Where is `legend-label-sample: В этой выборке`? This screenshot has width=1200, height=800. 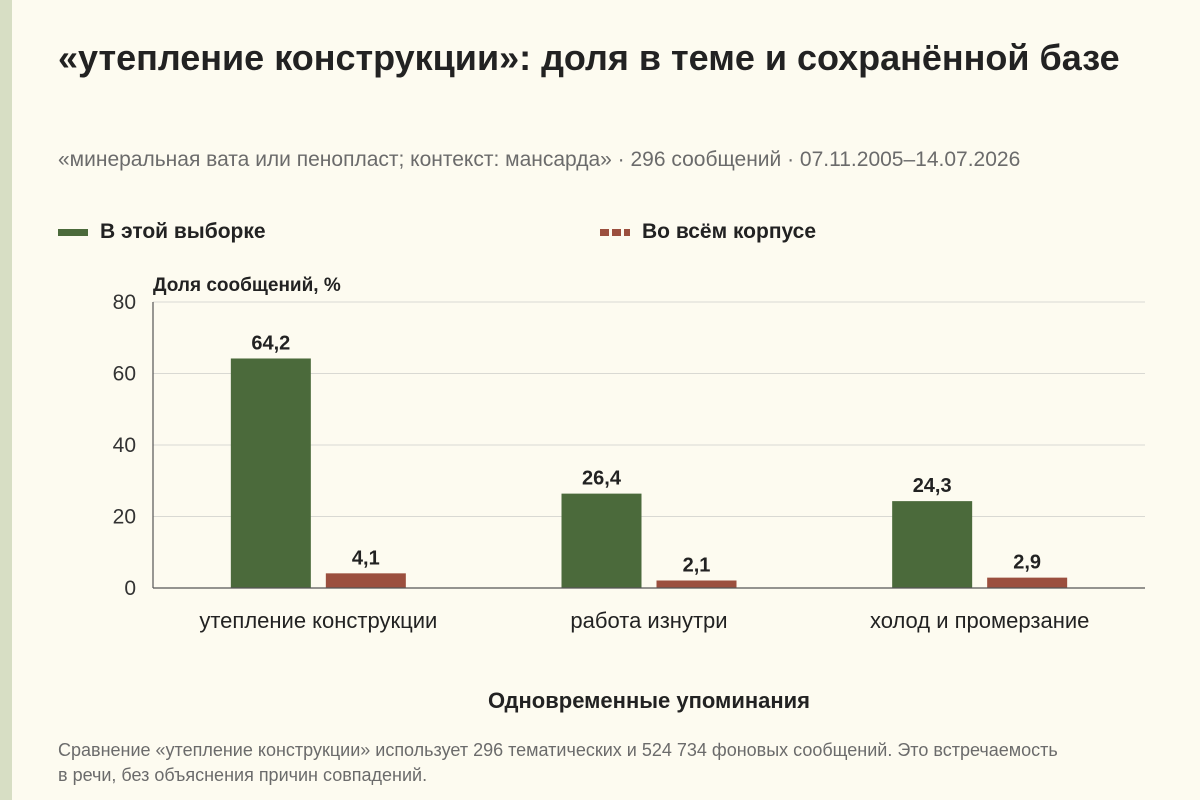
legend-label-sample: В этой выборке is located at coordinates (183, 231).